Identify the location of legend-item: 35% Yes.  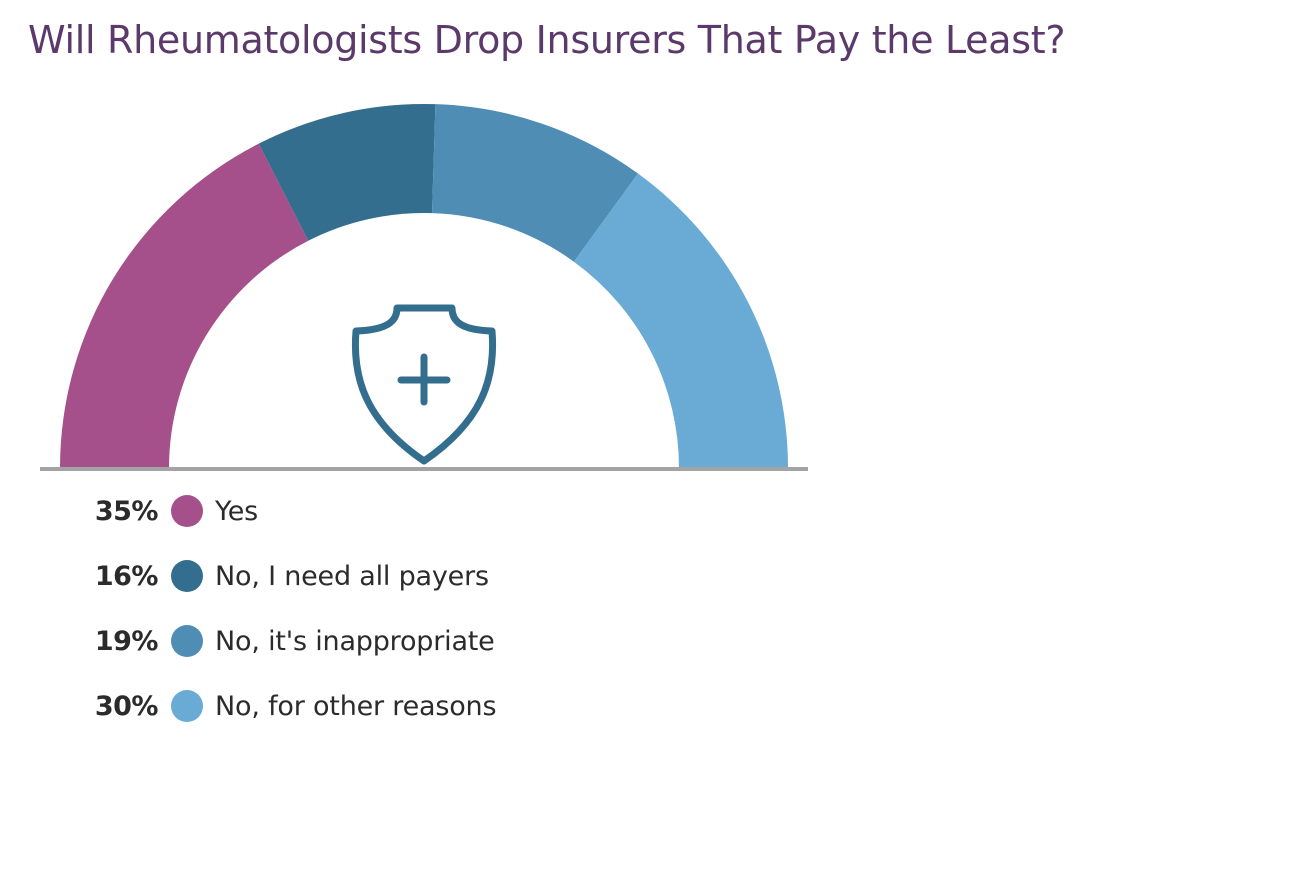
(278, 511).